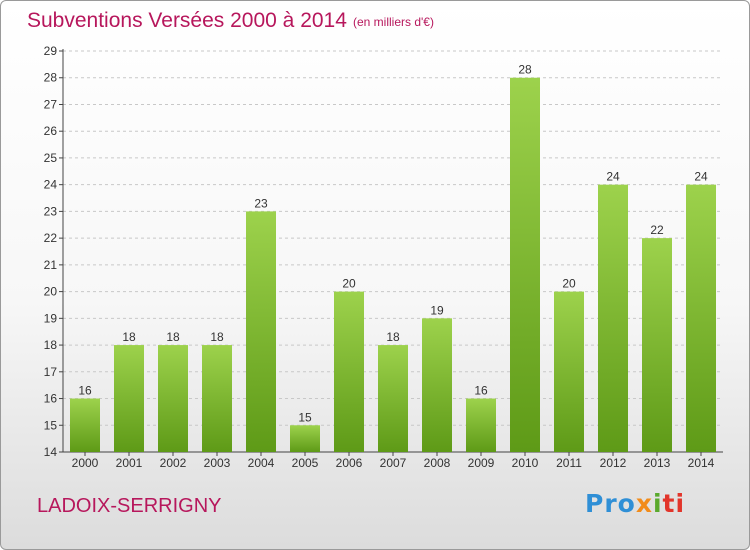  Describe the element at coordinates (657, 503) in the screenshot. I see `logo-part: i` at that location.